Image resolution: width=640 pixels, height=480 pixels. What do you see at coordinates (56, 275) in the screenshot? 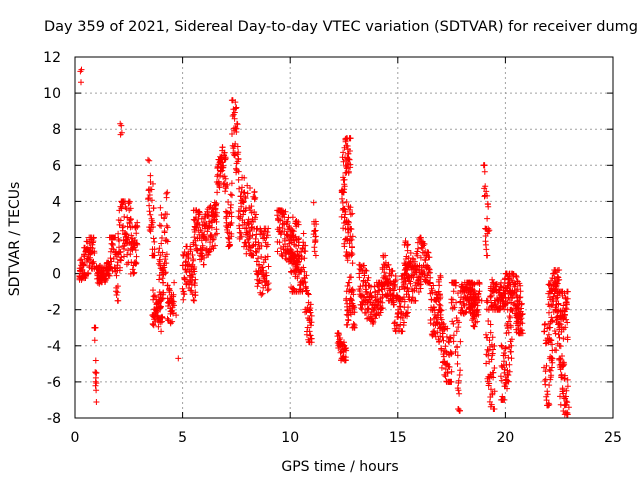
I see `y-tick-label: 0` at bounding box center [56, 275].